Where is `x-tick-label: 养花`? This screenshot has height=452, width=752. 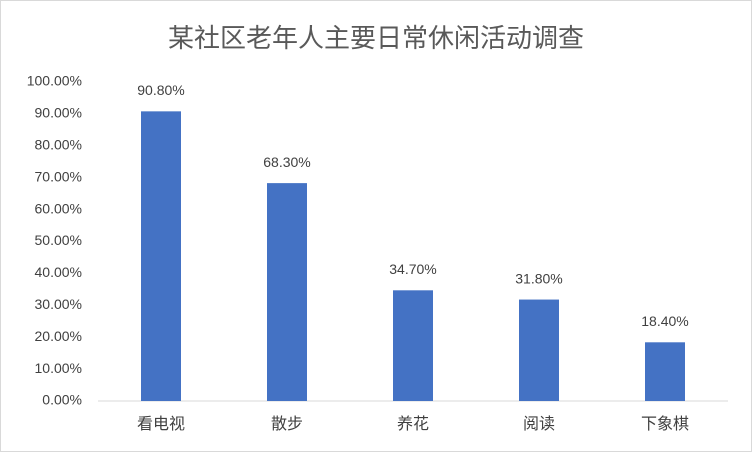 x-tick-label: 养花 is located at coordinates (413, 424).